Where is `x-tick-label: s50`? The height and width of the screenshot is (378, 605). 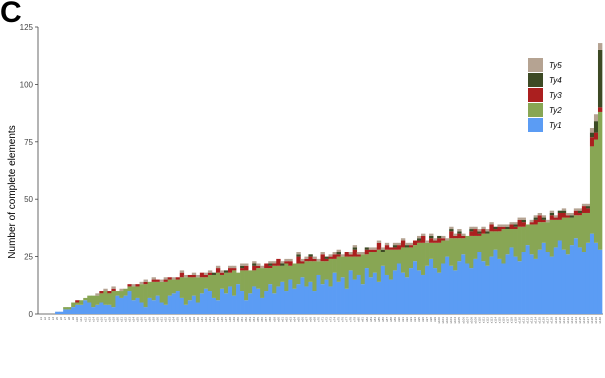 x-tick-label: s50 is located at coordinates (238, 319).